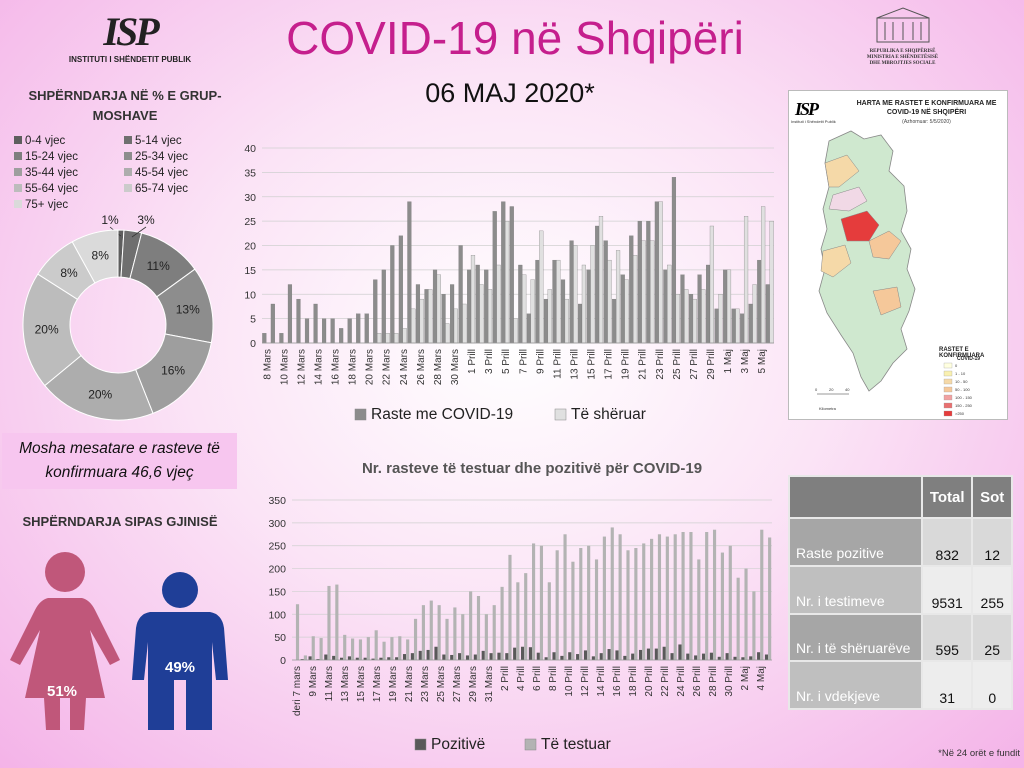 Image resolution: width=1024 pixels, height=768 pixels. What do you see at coordinates (827, 408) in the screenshot?
I see `map-scale-label: Kilometra` at bounding box center [827, 408].